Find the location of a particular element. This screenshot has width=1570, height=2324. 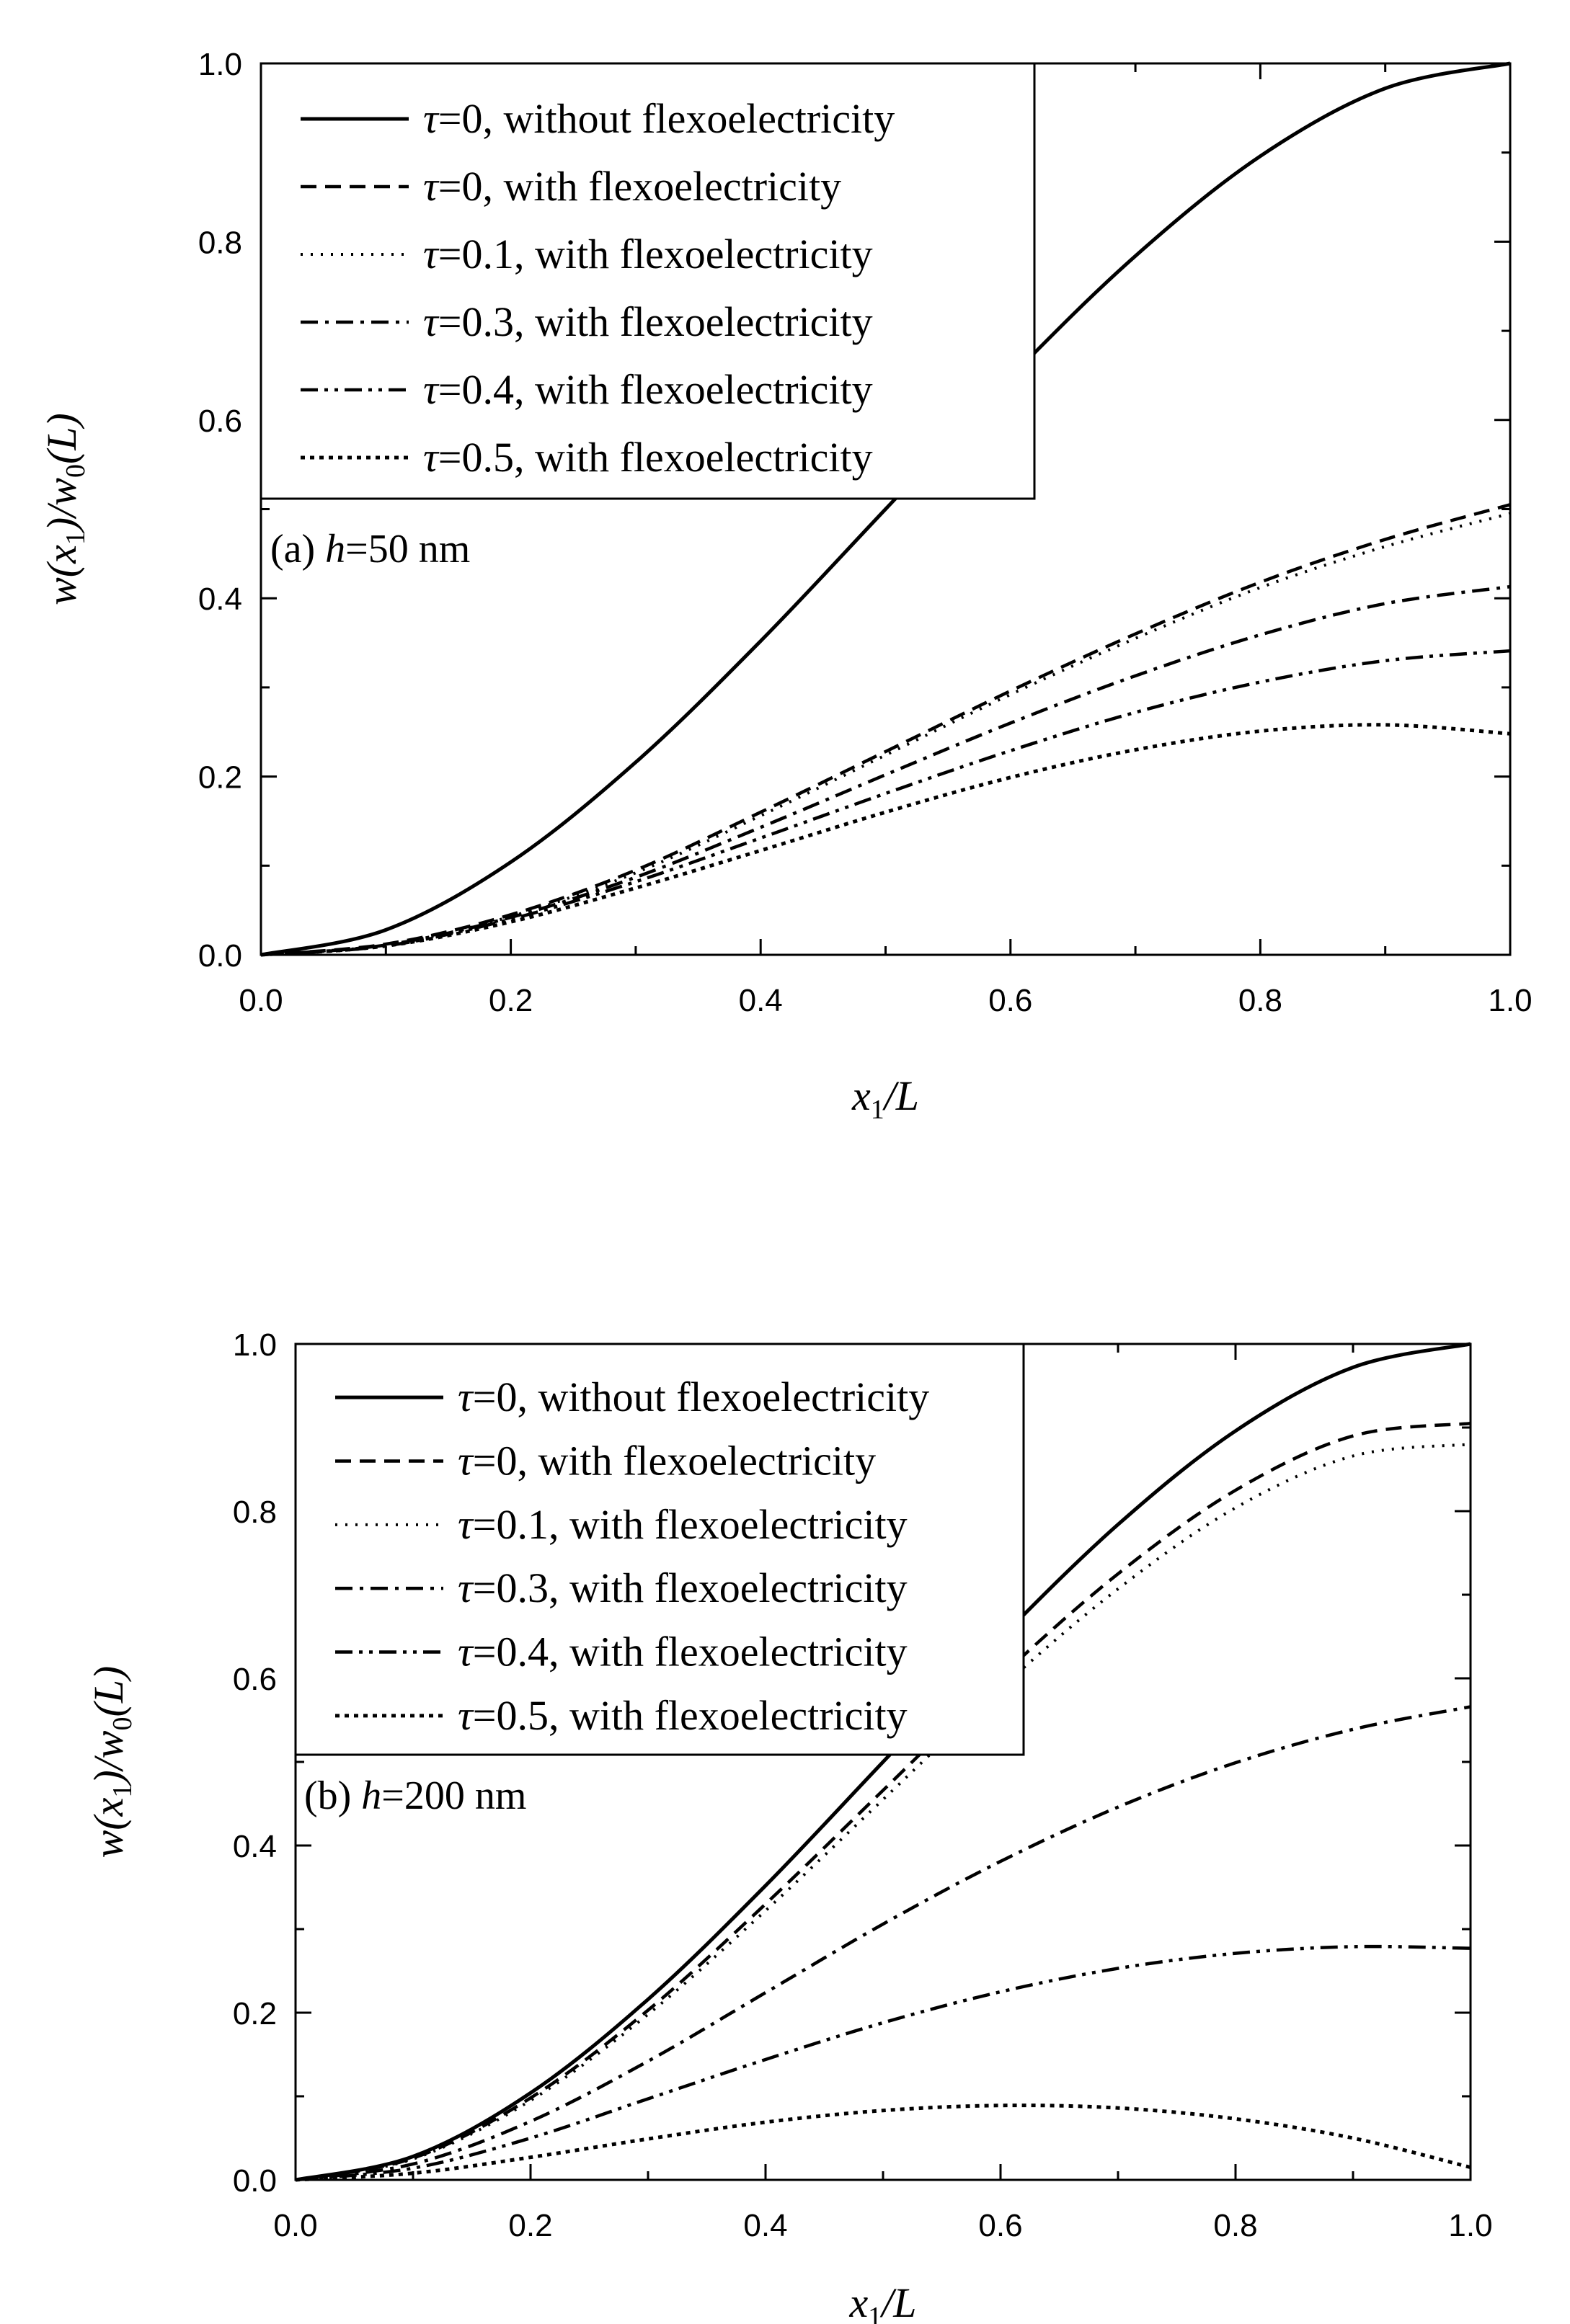

panel-letter: (a) is located at coordinates (297, 549).